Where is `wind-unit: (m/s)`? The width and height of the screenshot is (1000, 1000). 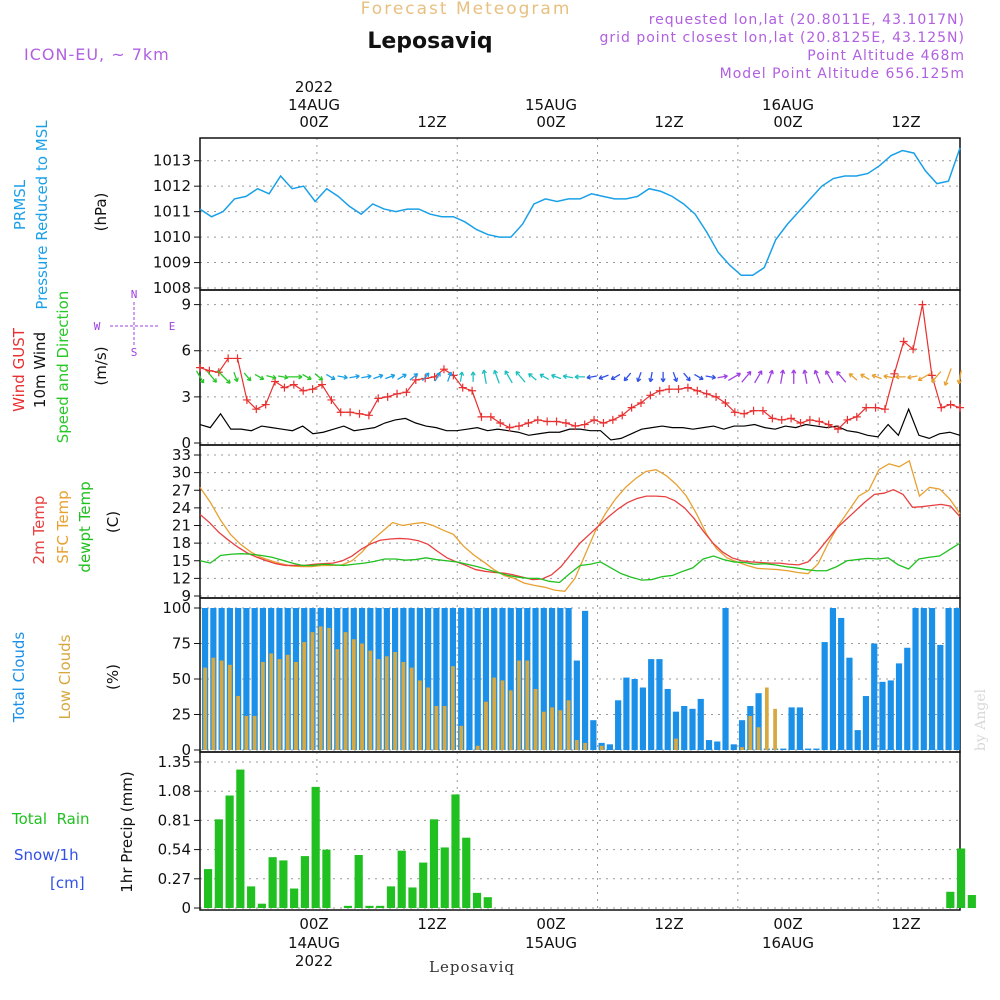 wind-unit: (m/s) is located at coordinates (101, 365).